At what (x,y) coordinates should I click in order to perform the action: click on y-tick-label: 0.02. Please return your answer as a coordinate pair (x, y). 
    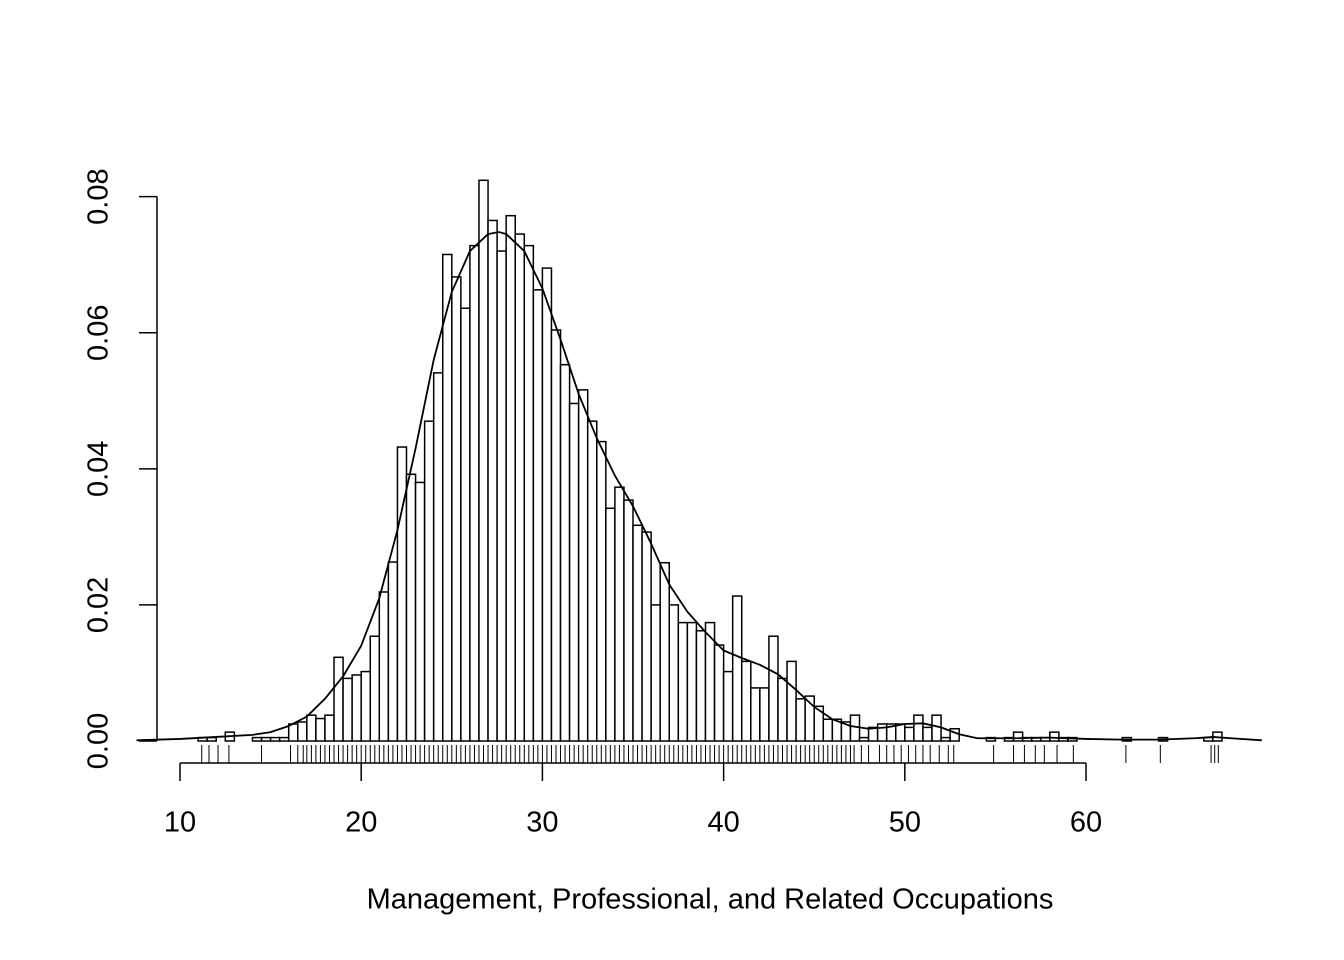
    Looking at the image, I should click on (99, 605).